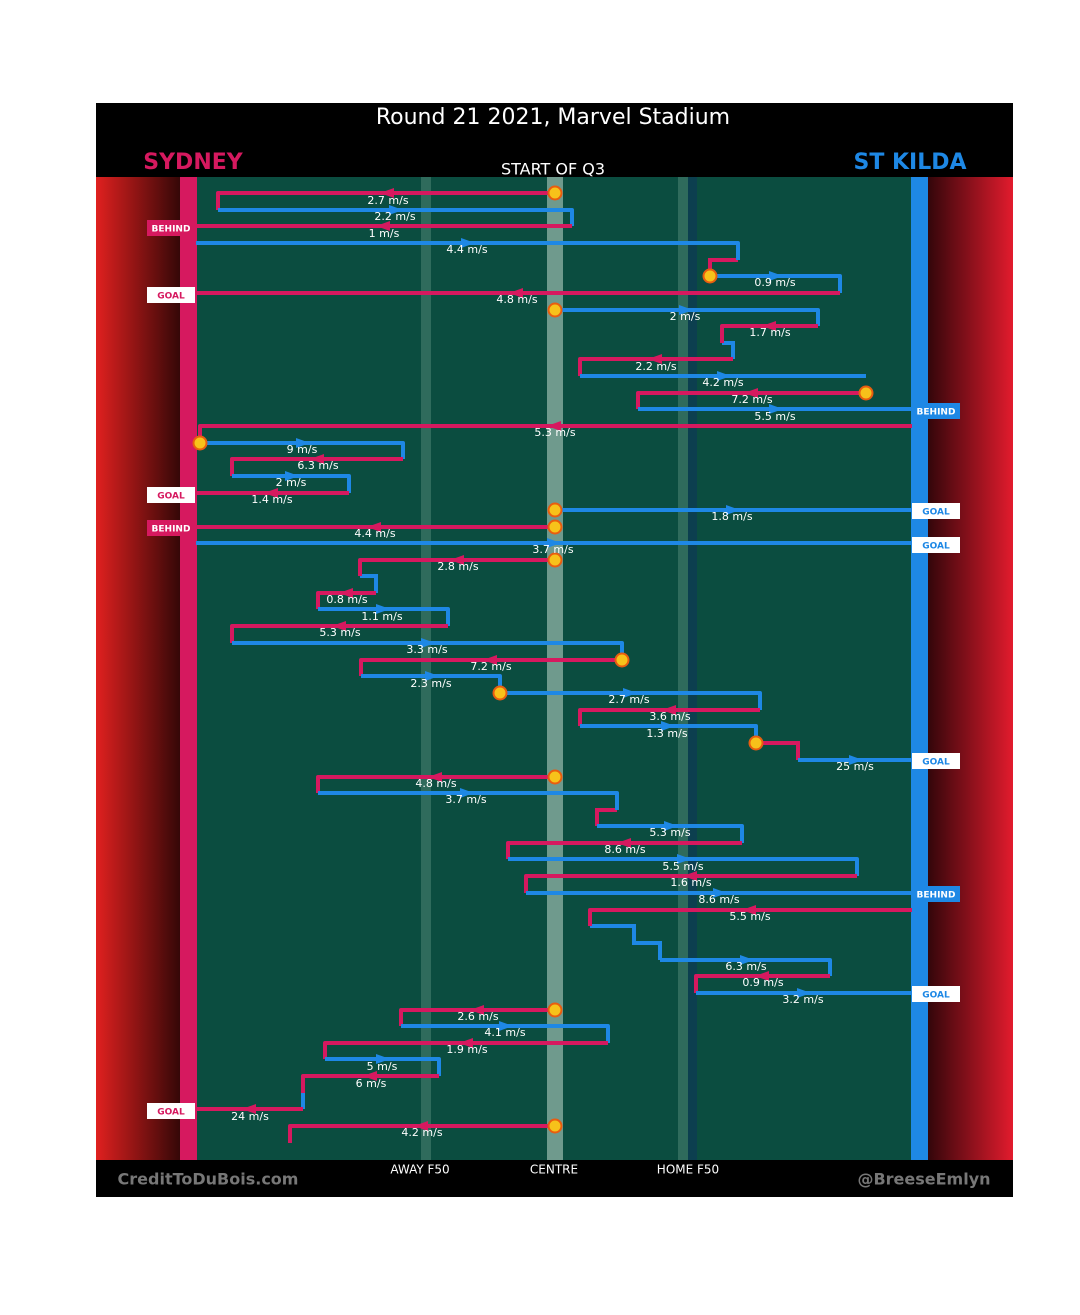  What do you see at coordinates (426, 649) in the screenshot?
I see `speed-label: 3.3 m/s` at bounding box center [426, 649].